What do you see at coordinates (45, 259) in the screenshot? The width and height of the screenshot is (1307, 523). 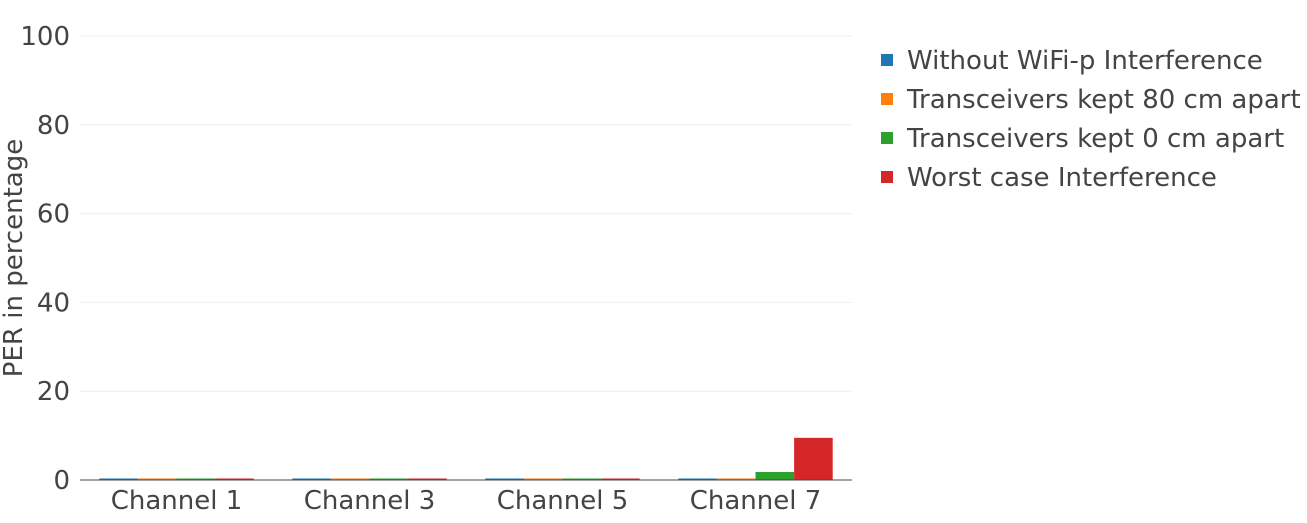 I see `y-tick-labels: 0 20 40 60 80 100` at bounding box center [45, 259].